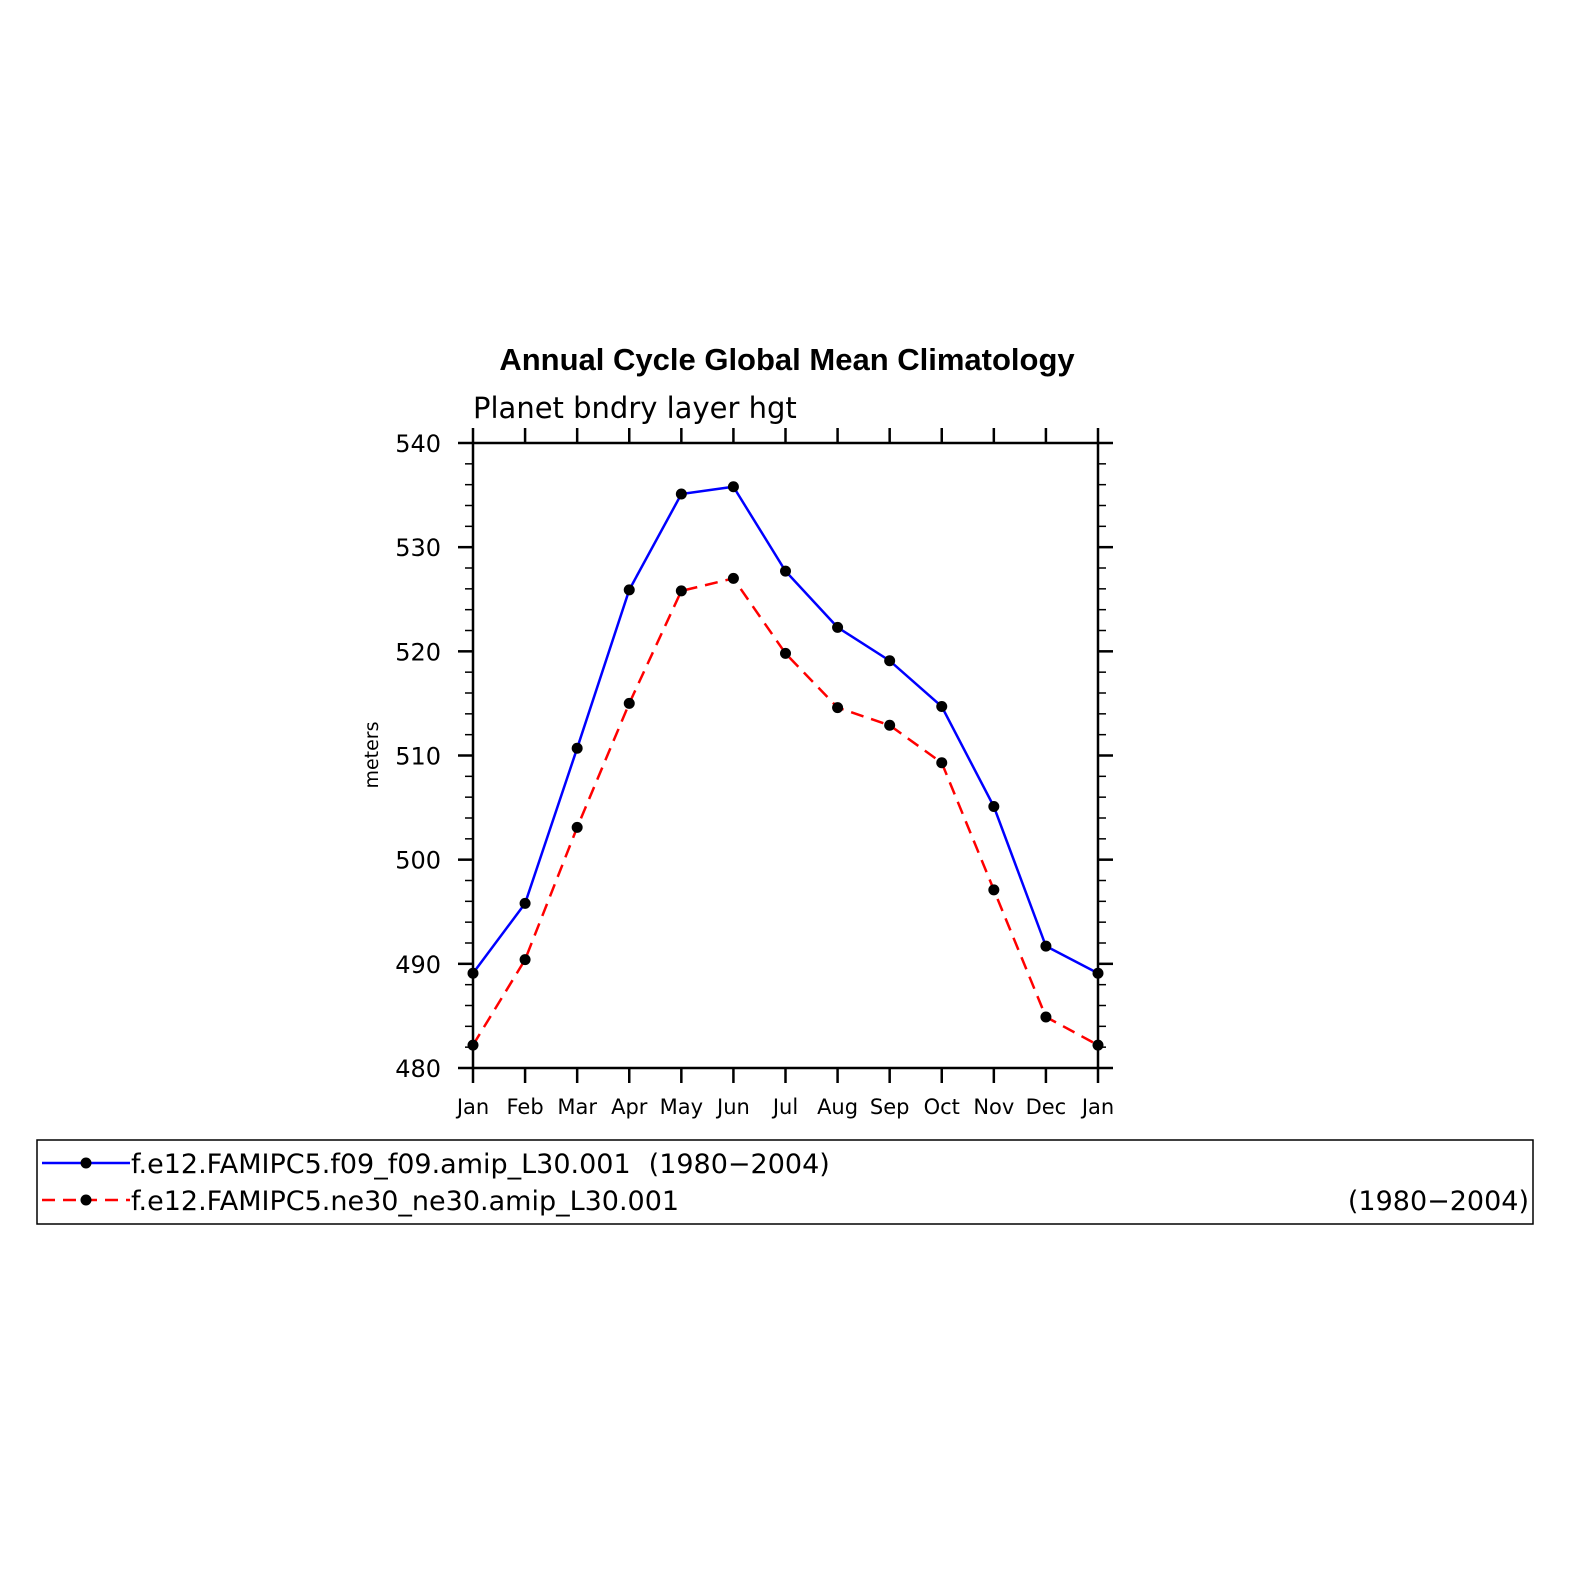 The height and width of the screenshot is (1575, 1575). Describe the element at coordinates (890, 1107) in the screenshot. I see `x-tick-label: Sep` at that location.